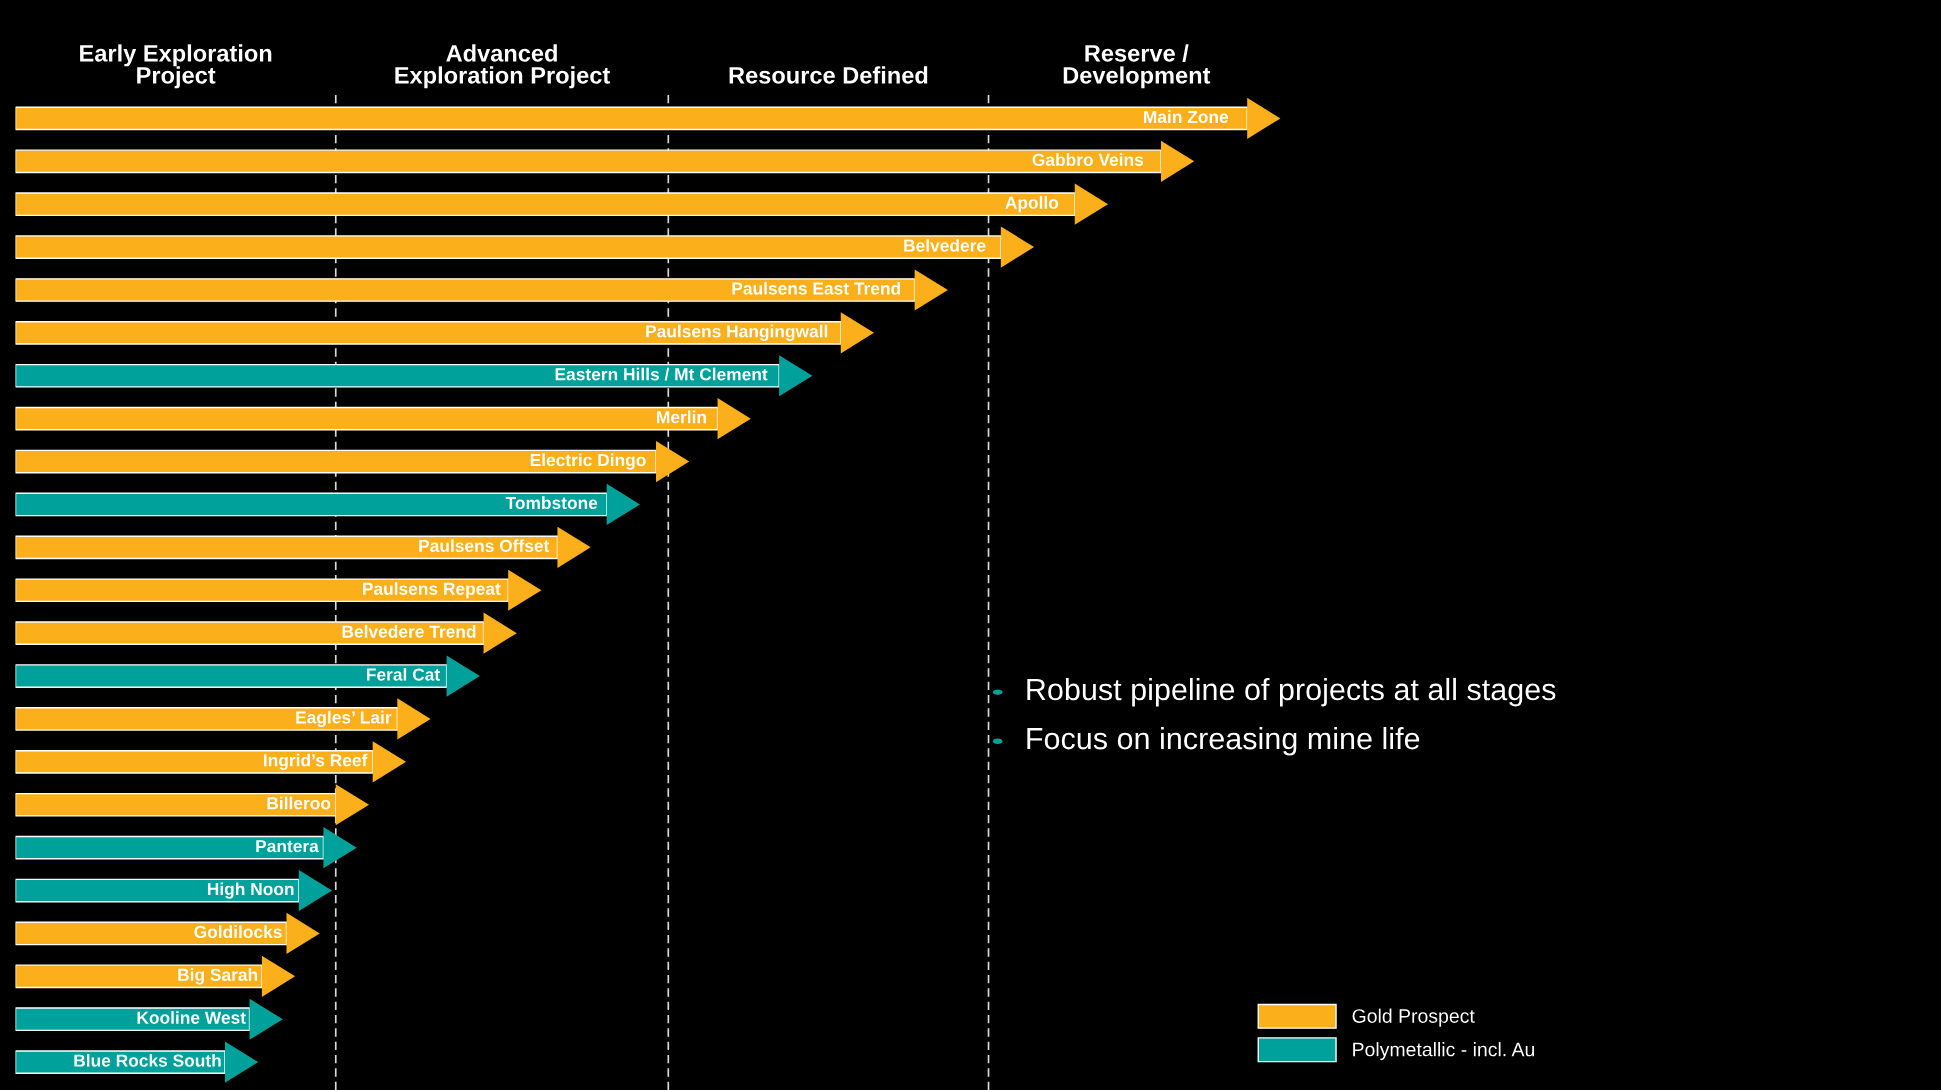 The image size is (1941, 1090). Describe the element at coordinates (403, 674) in the screenshot. I see `y-tick-label: Feral Cat` at that location.